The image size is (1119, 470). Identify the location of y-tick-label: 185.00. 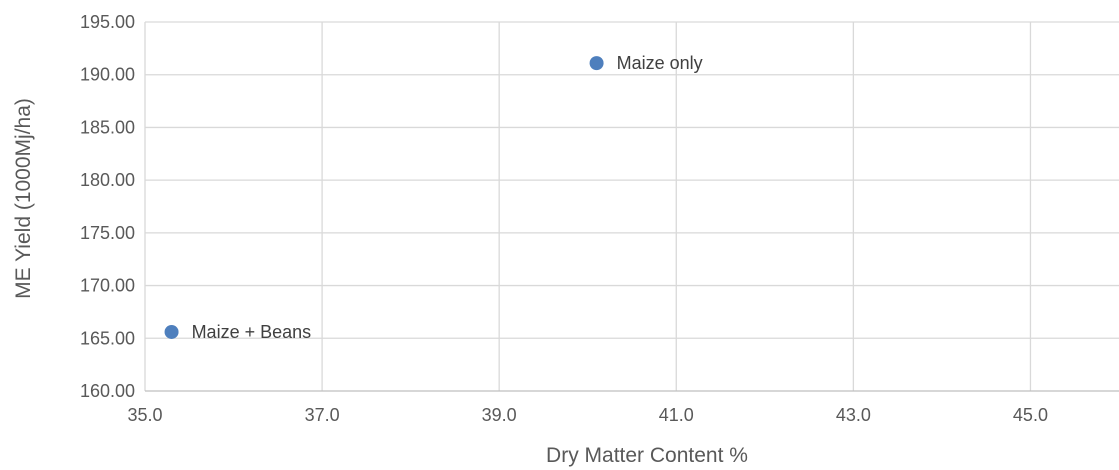
(107, 127).